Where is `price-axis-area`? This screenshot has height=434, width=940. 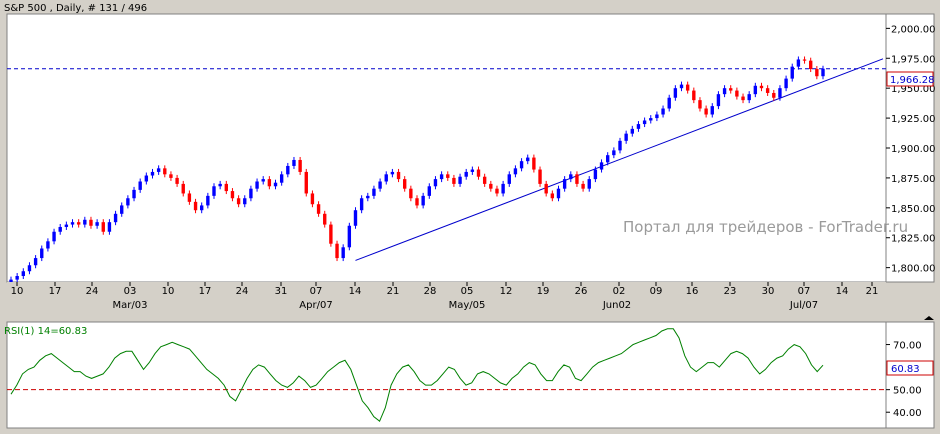 price-axis-area is located at coordinates (910, 148).